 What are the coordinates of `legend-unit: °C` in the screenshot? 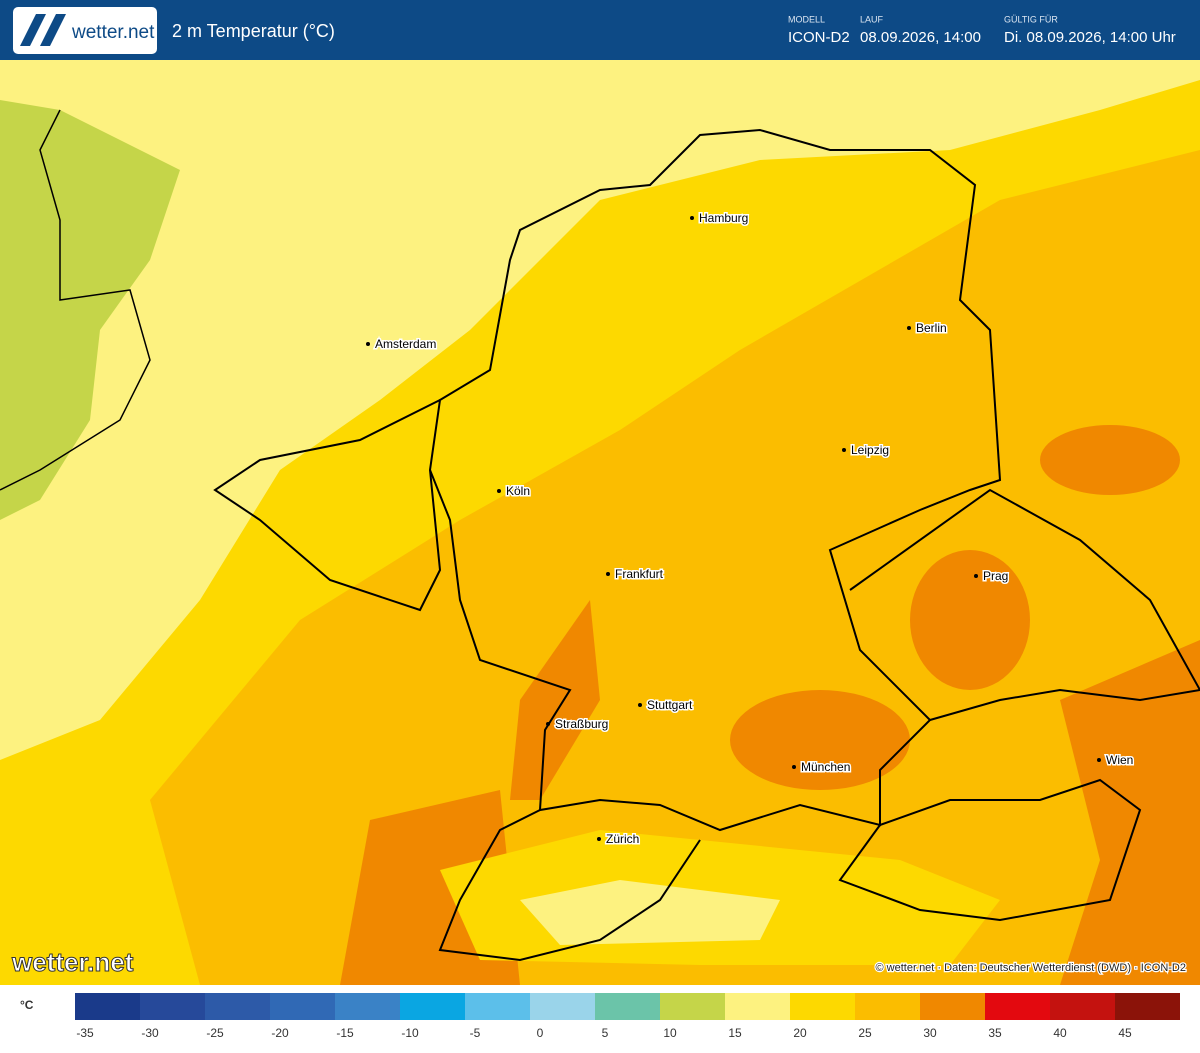 It's located at (27, 1005).